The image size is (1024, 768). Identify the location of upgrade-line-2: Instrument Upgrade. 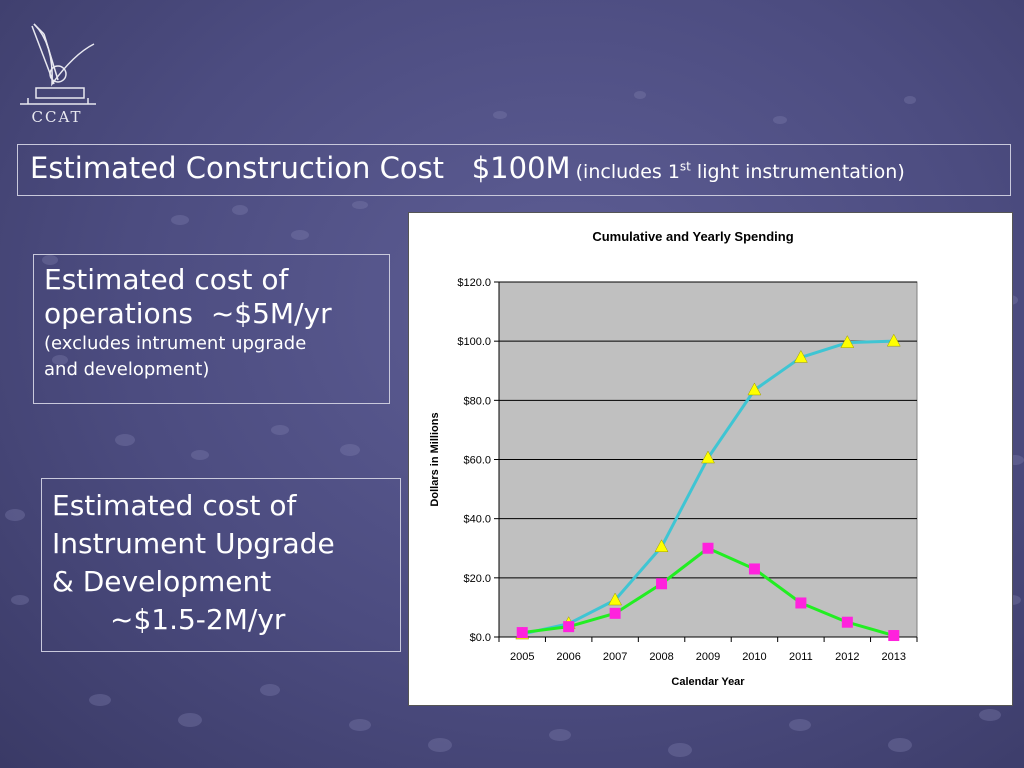
(193, 543).